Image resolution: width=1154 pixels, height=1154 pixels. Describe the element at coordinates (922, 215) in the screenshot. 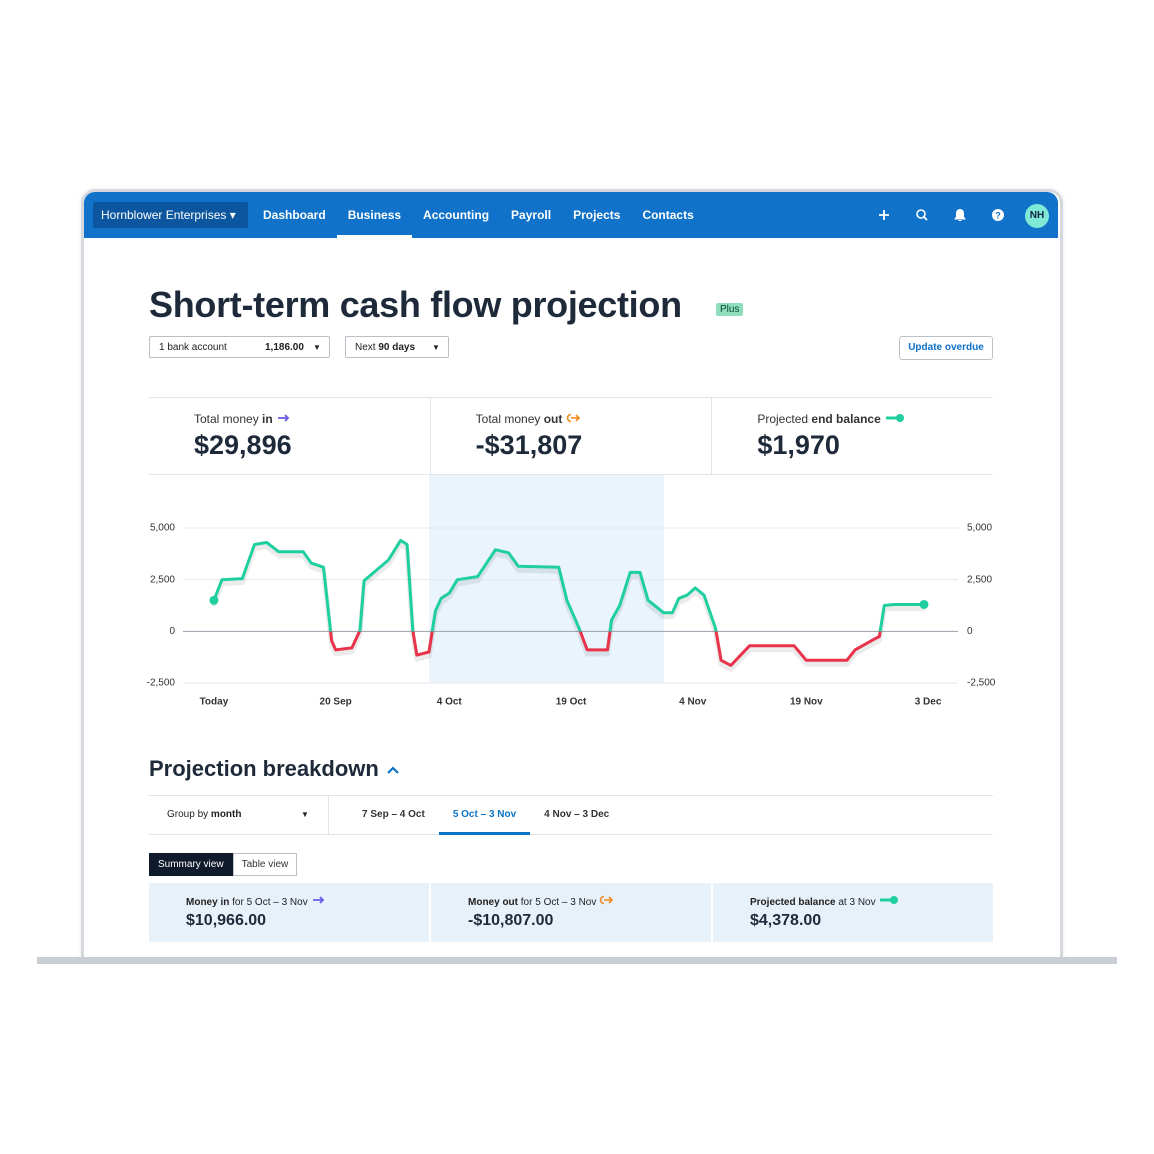

I see `search-icon` at that location.